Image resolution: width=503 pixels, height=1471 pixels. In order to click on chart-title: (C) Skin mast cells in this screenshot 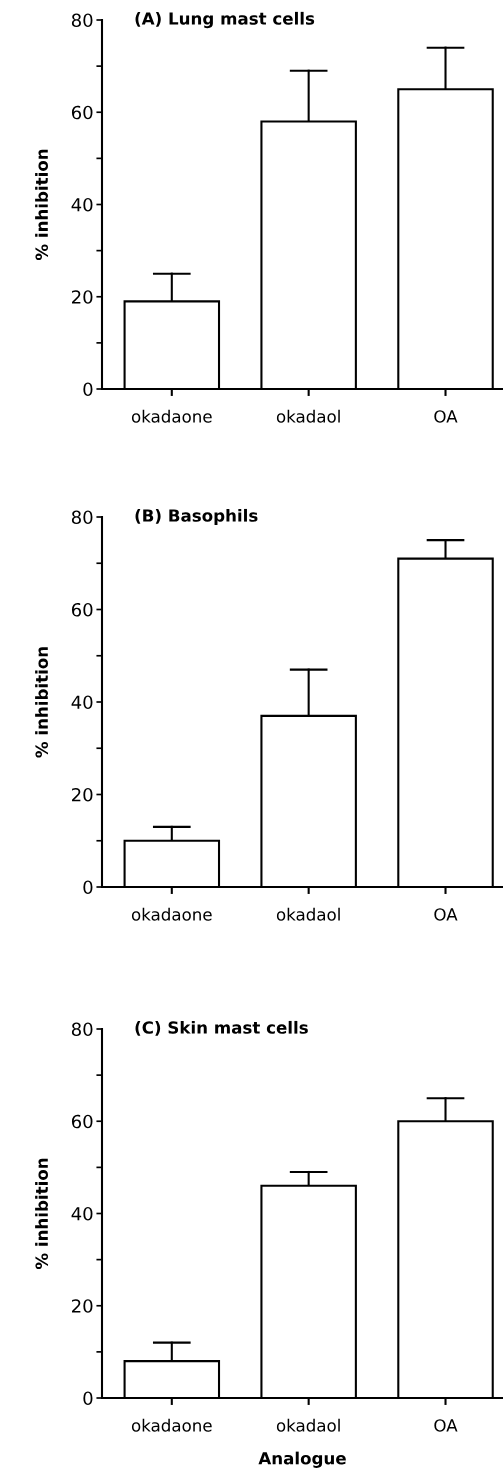, I will do `click(221, 1028)`.